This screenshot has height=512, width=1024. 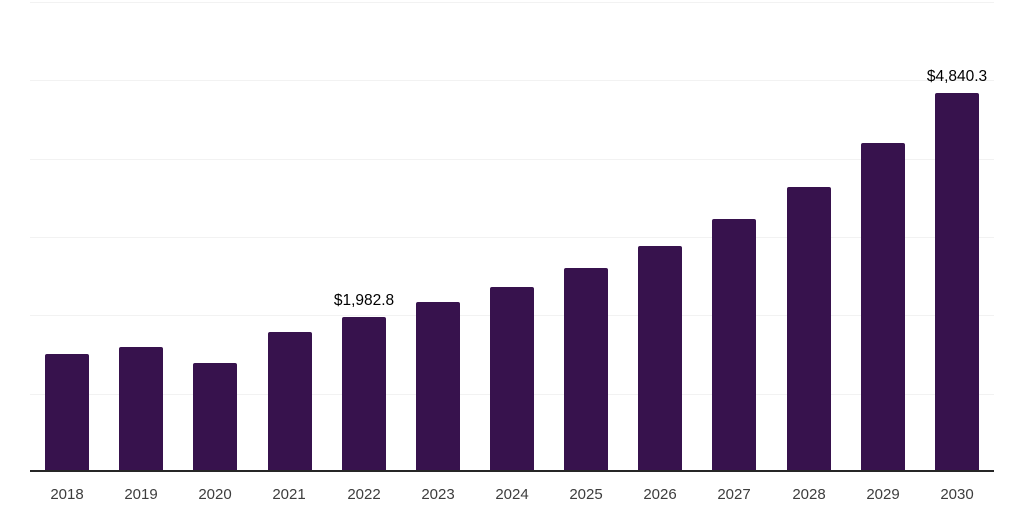 What do you see at coordinates (512, 494) in the screenshot?
I see `x-tick-label-2024: 2024` at bounding box center [512, 494].